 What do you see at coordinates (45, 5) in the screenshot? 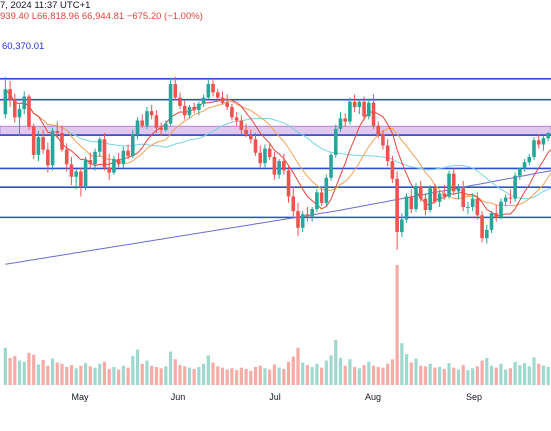
I see `timestamp-label: 7, 2024 11:37 UTC+1` at bounding box center [45, 5].